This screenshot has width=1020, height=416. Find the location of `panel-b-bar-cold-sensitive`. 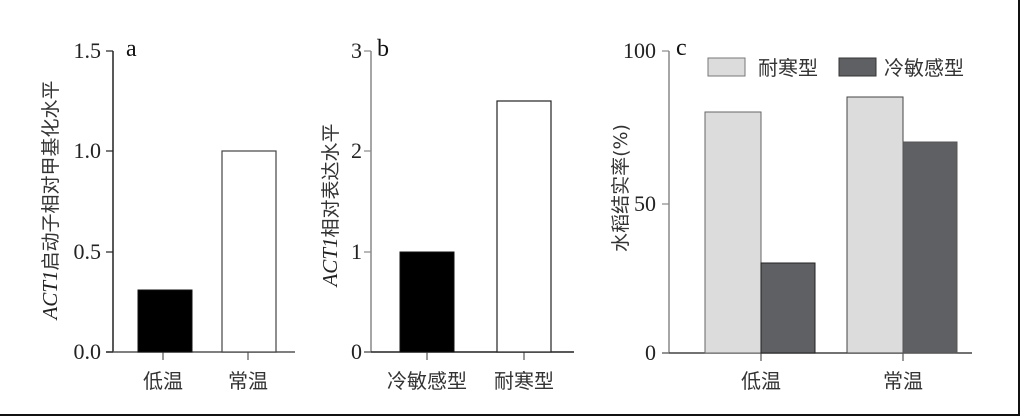

panel-b-bar-cold-sensitive is located at coordinates (427, 302).